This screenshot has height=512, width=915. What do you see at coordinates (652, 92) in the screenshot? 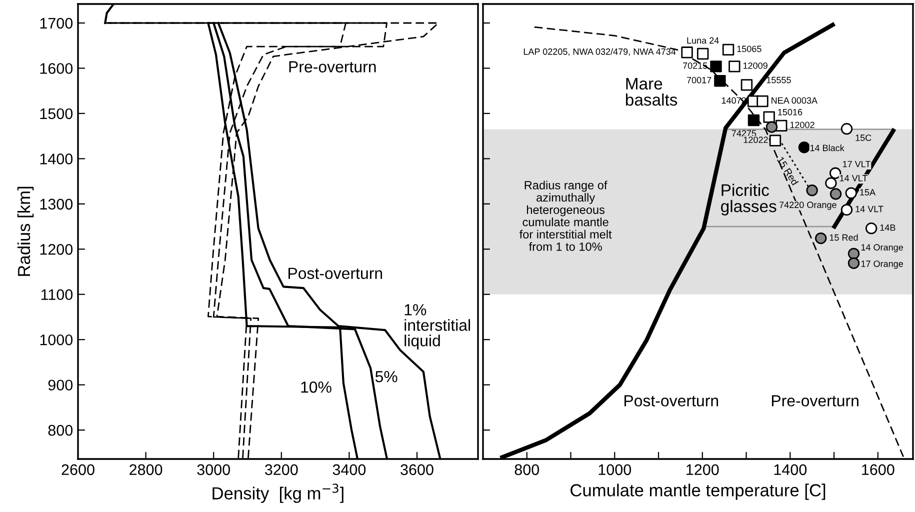
I see `annotation: Mare basalts` at bounding box center [652, 92].